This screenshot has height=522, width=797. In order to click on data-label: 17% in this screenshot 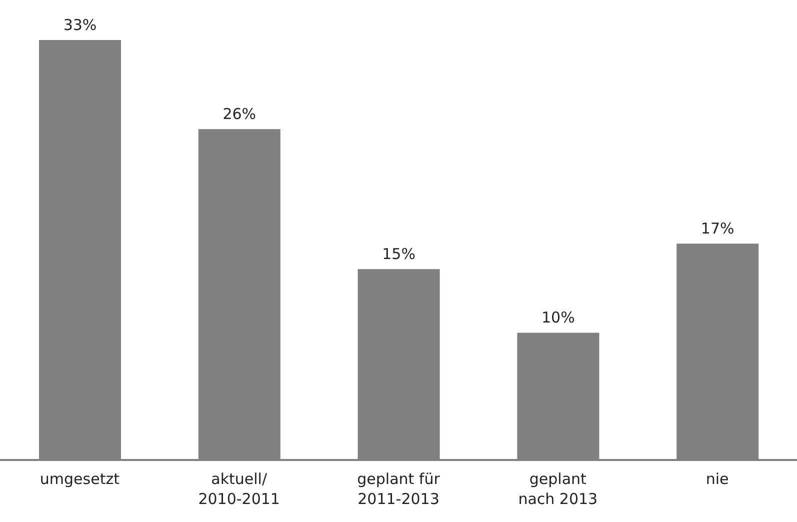, I will do `click(717, 229)`.